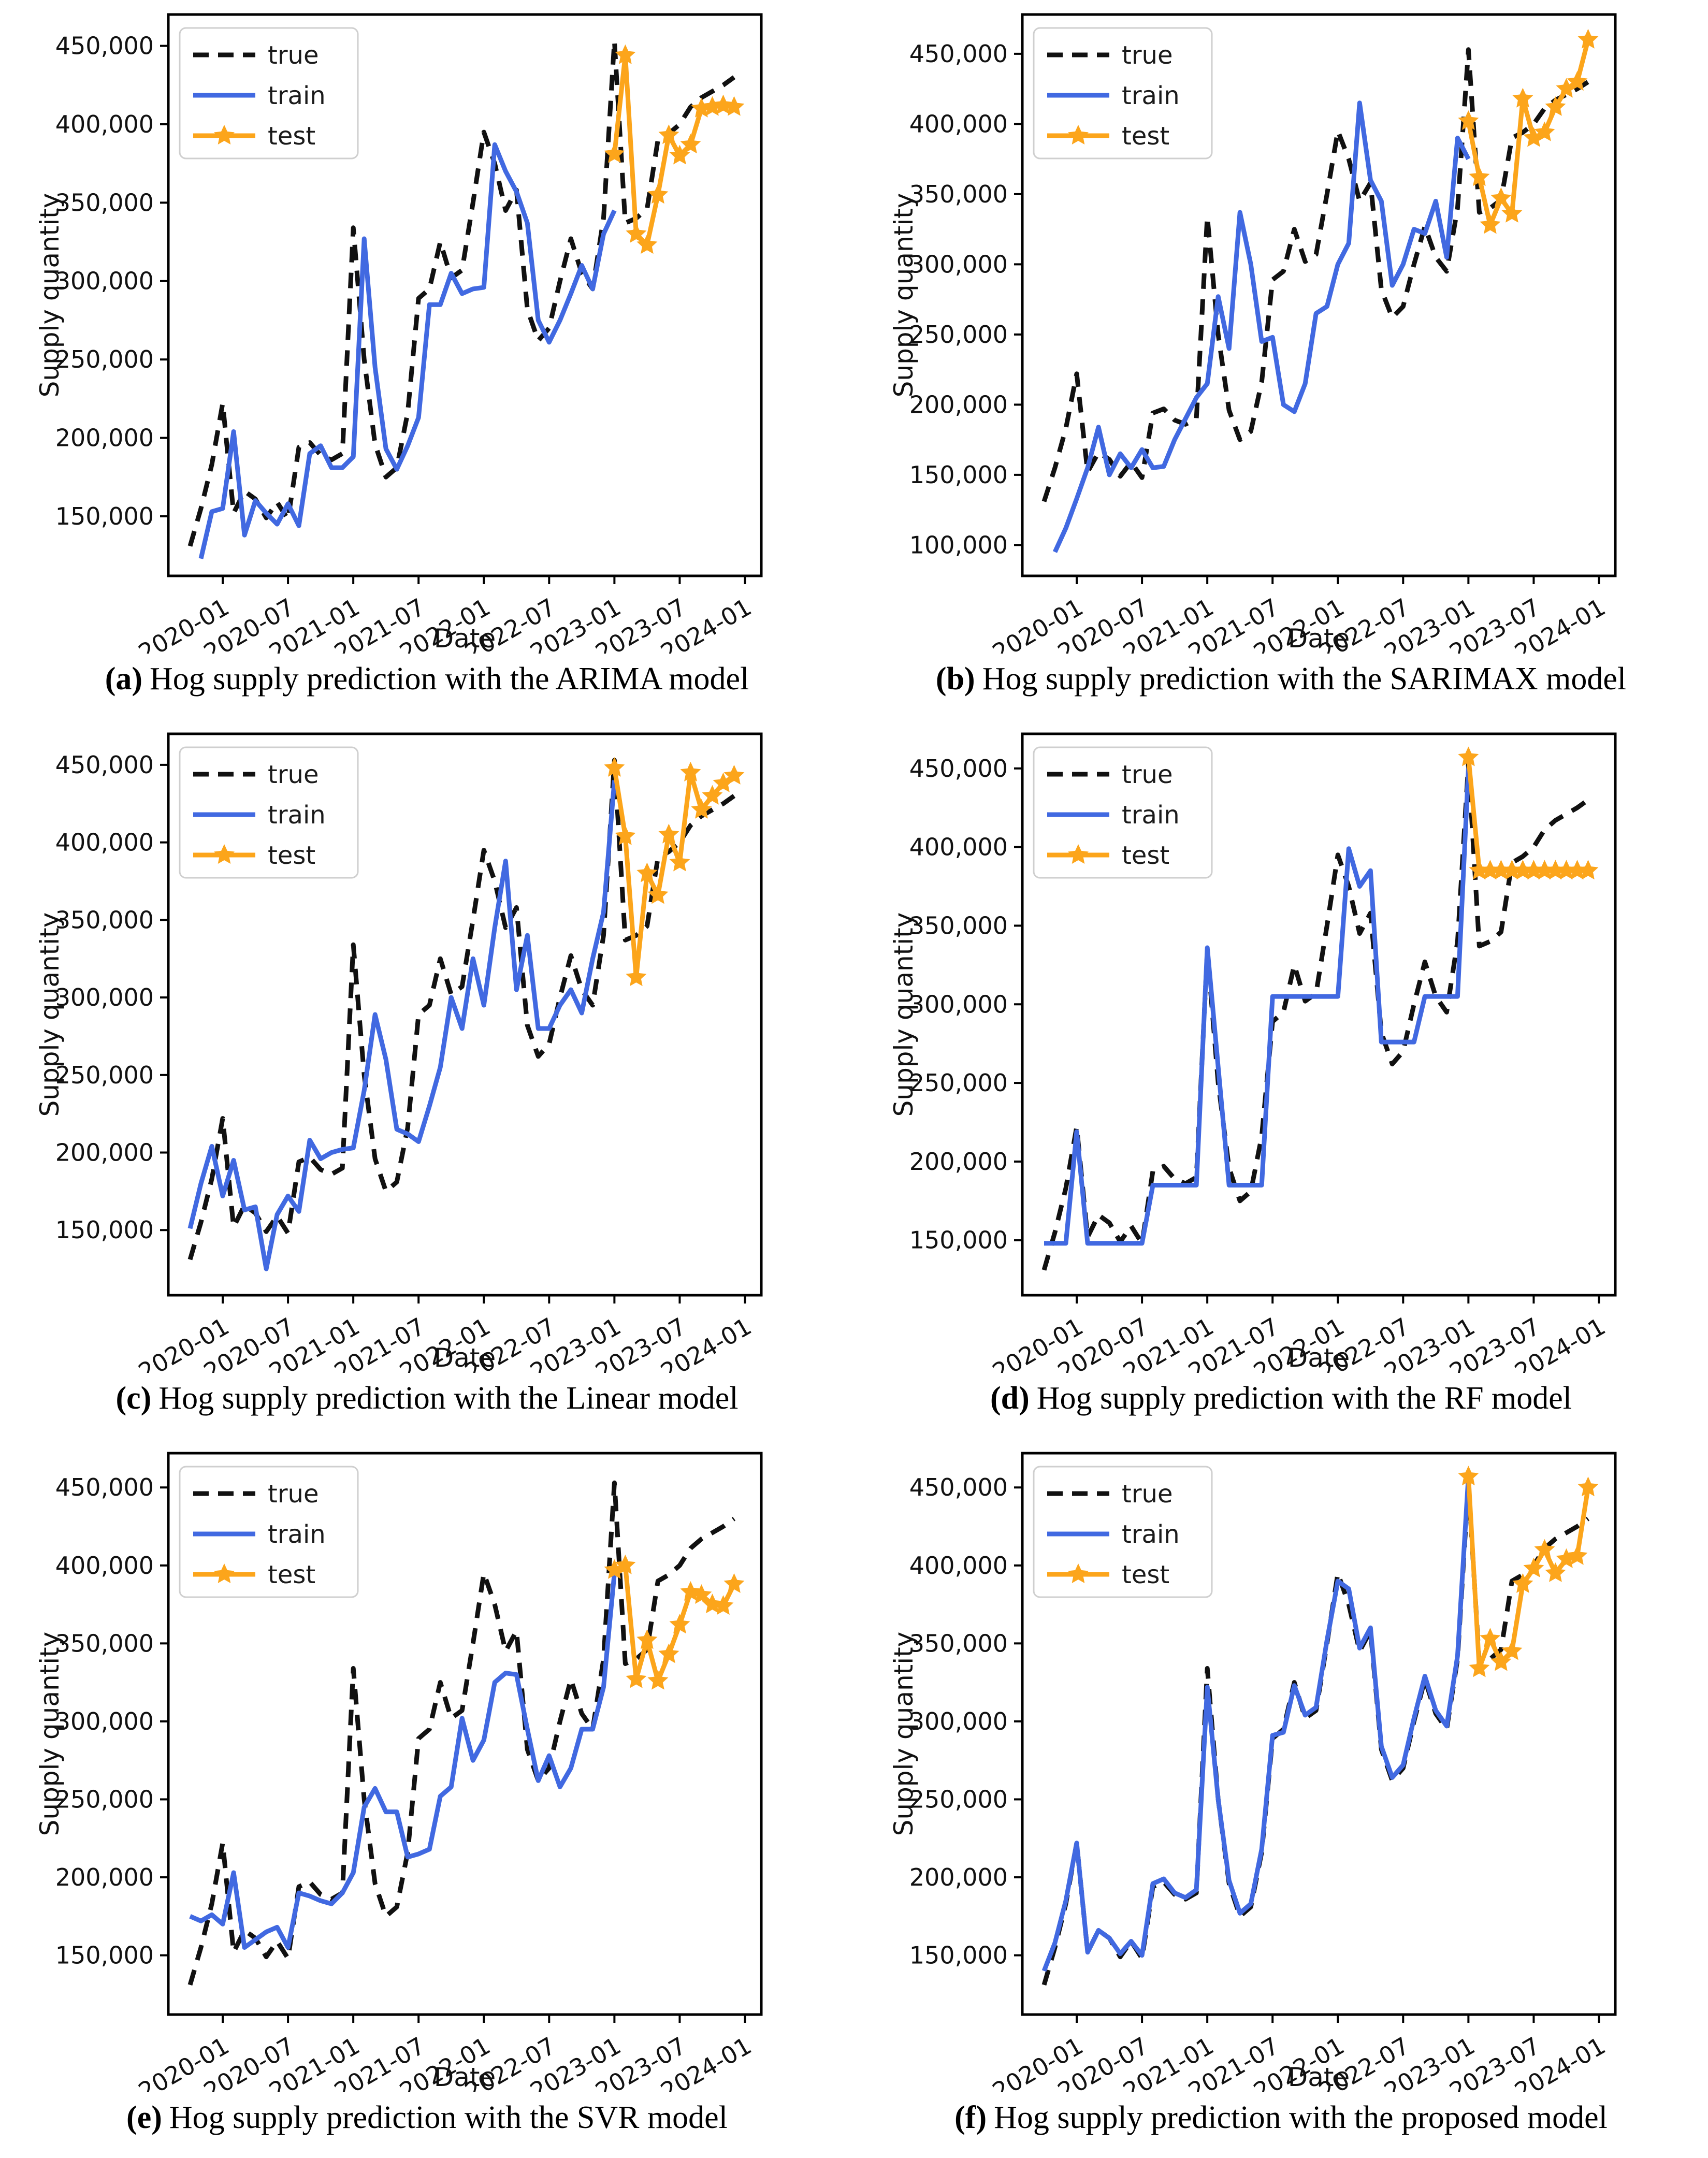 Image resolution: width=1708 pixels, height=2158 pixels. Describe the element at coordinates (133, 1398) in the screenshot. I see `caption-letter: c` at that location.